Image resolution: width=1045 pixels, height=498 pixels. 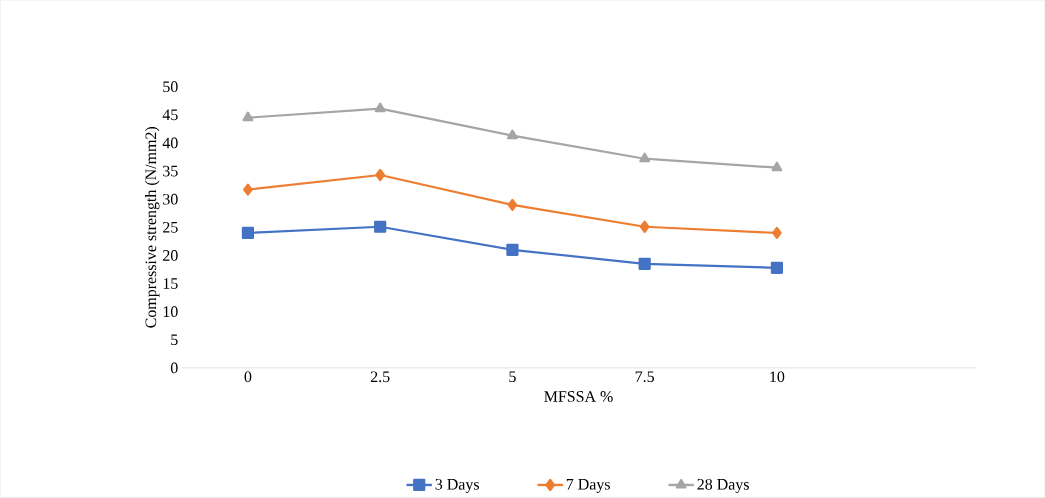 What do you see at coordinates (457, 486) in the screenshot?
I see `legend-label: 3 Days` at bounding box center [457, 486].